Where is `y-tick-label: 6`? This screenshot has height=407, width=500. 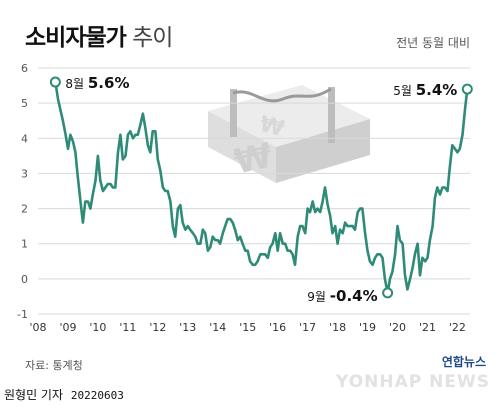 y-tick-label: 6 is located at coordinates (24, 68).